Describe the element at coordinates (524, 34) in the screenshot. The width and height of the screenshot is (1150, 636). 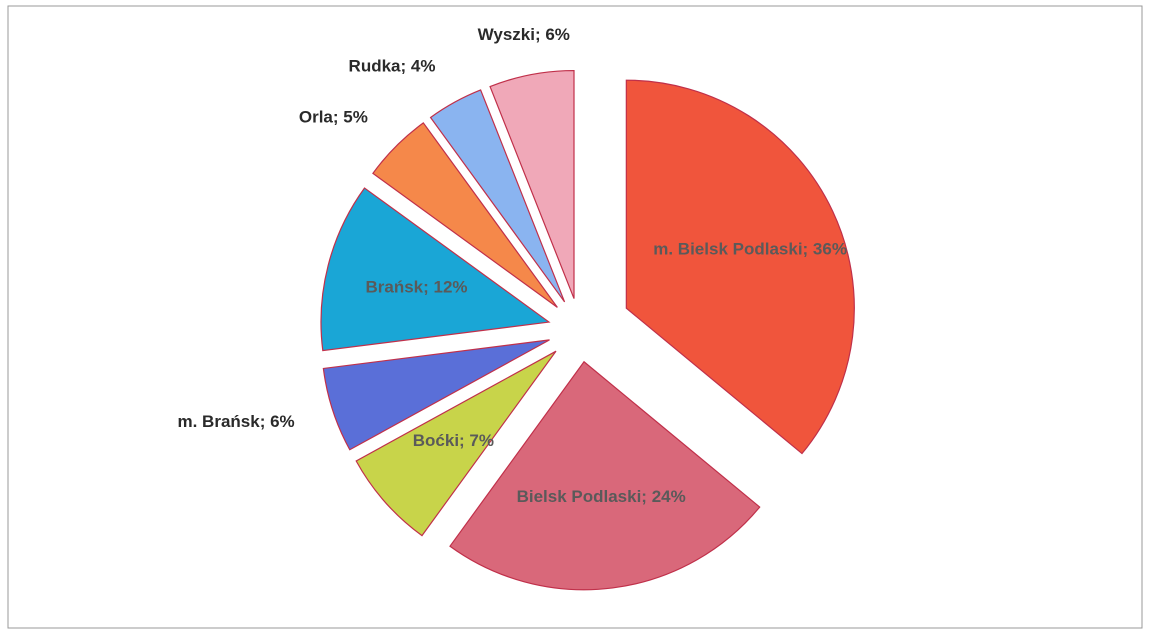
I see `data-label: Wyszki; 6%` at that location.